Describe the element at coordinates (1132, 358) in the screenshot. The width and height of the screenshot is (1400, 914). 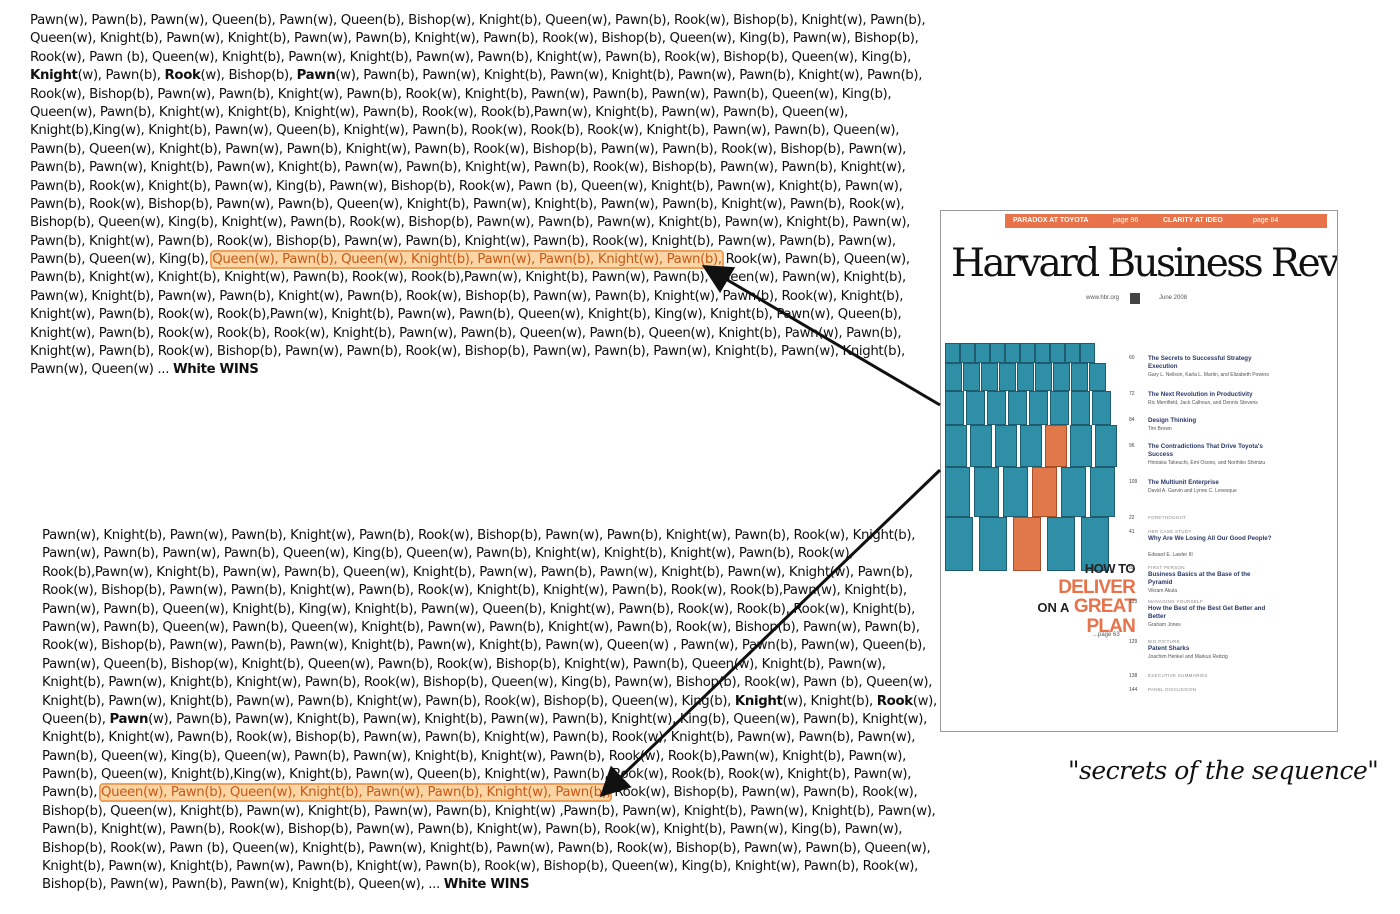
I see `toc-page-number: 60` at that location.